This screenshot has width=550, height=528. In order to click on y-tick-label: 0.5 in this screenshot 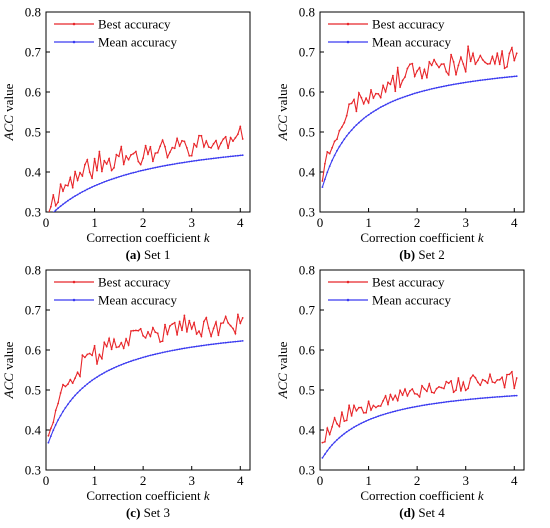, I will do `click(307, 132)`.